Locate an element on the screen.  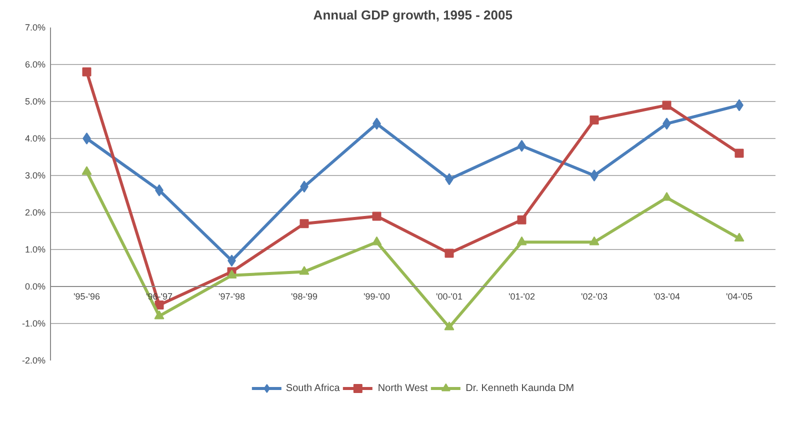
y-tick-label: 3.0% is located at coordinates (35, 175).